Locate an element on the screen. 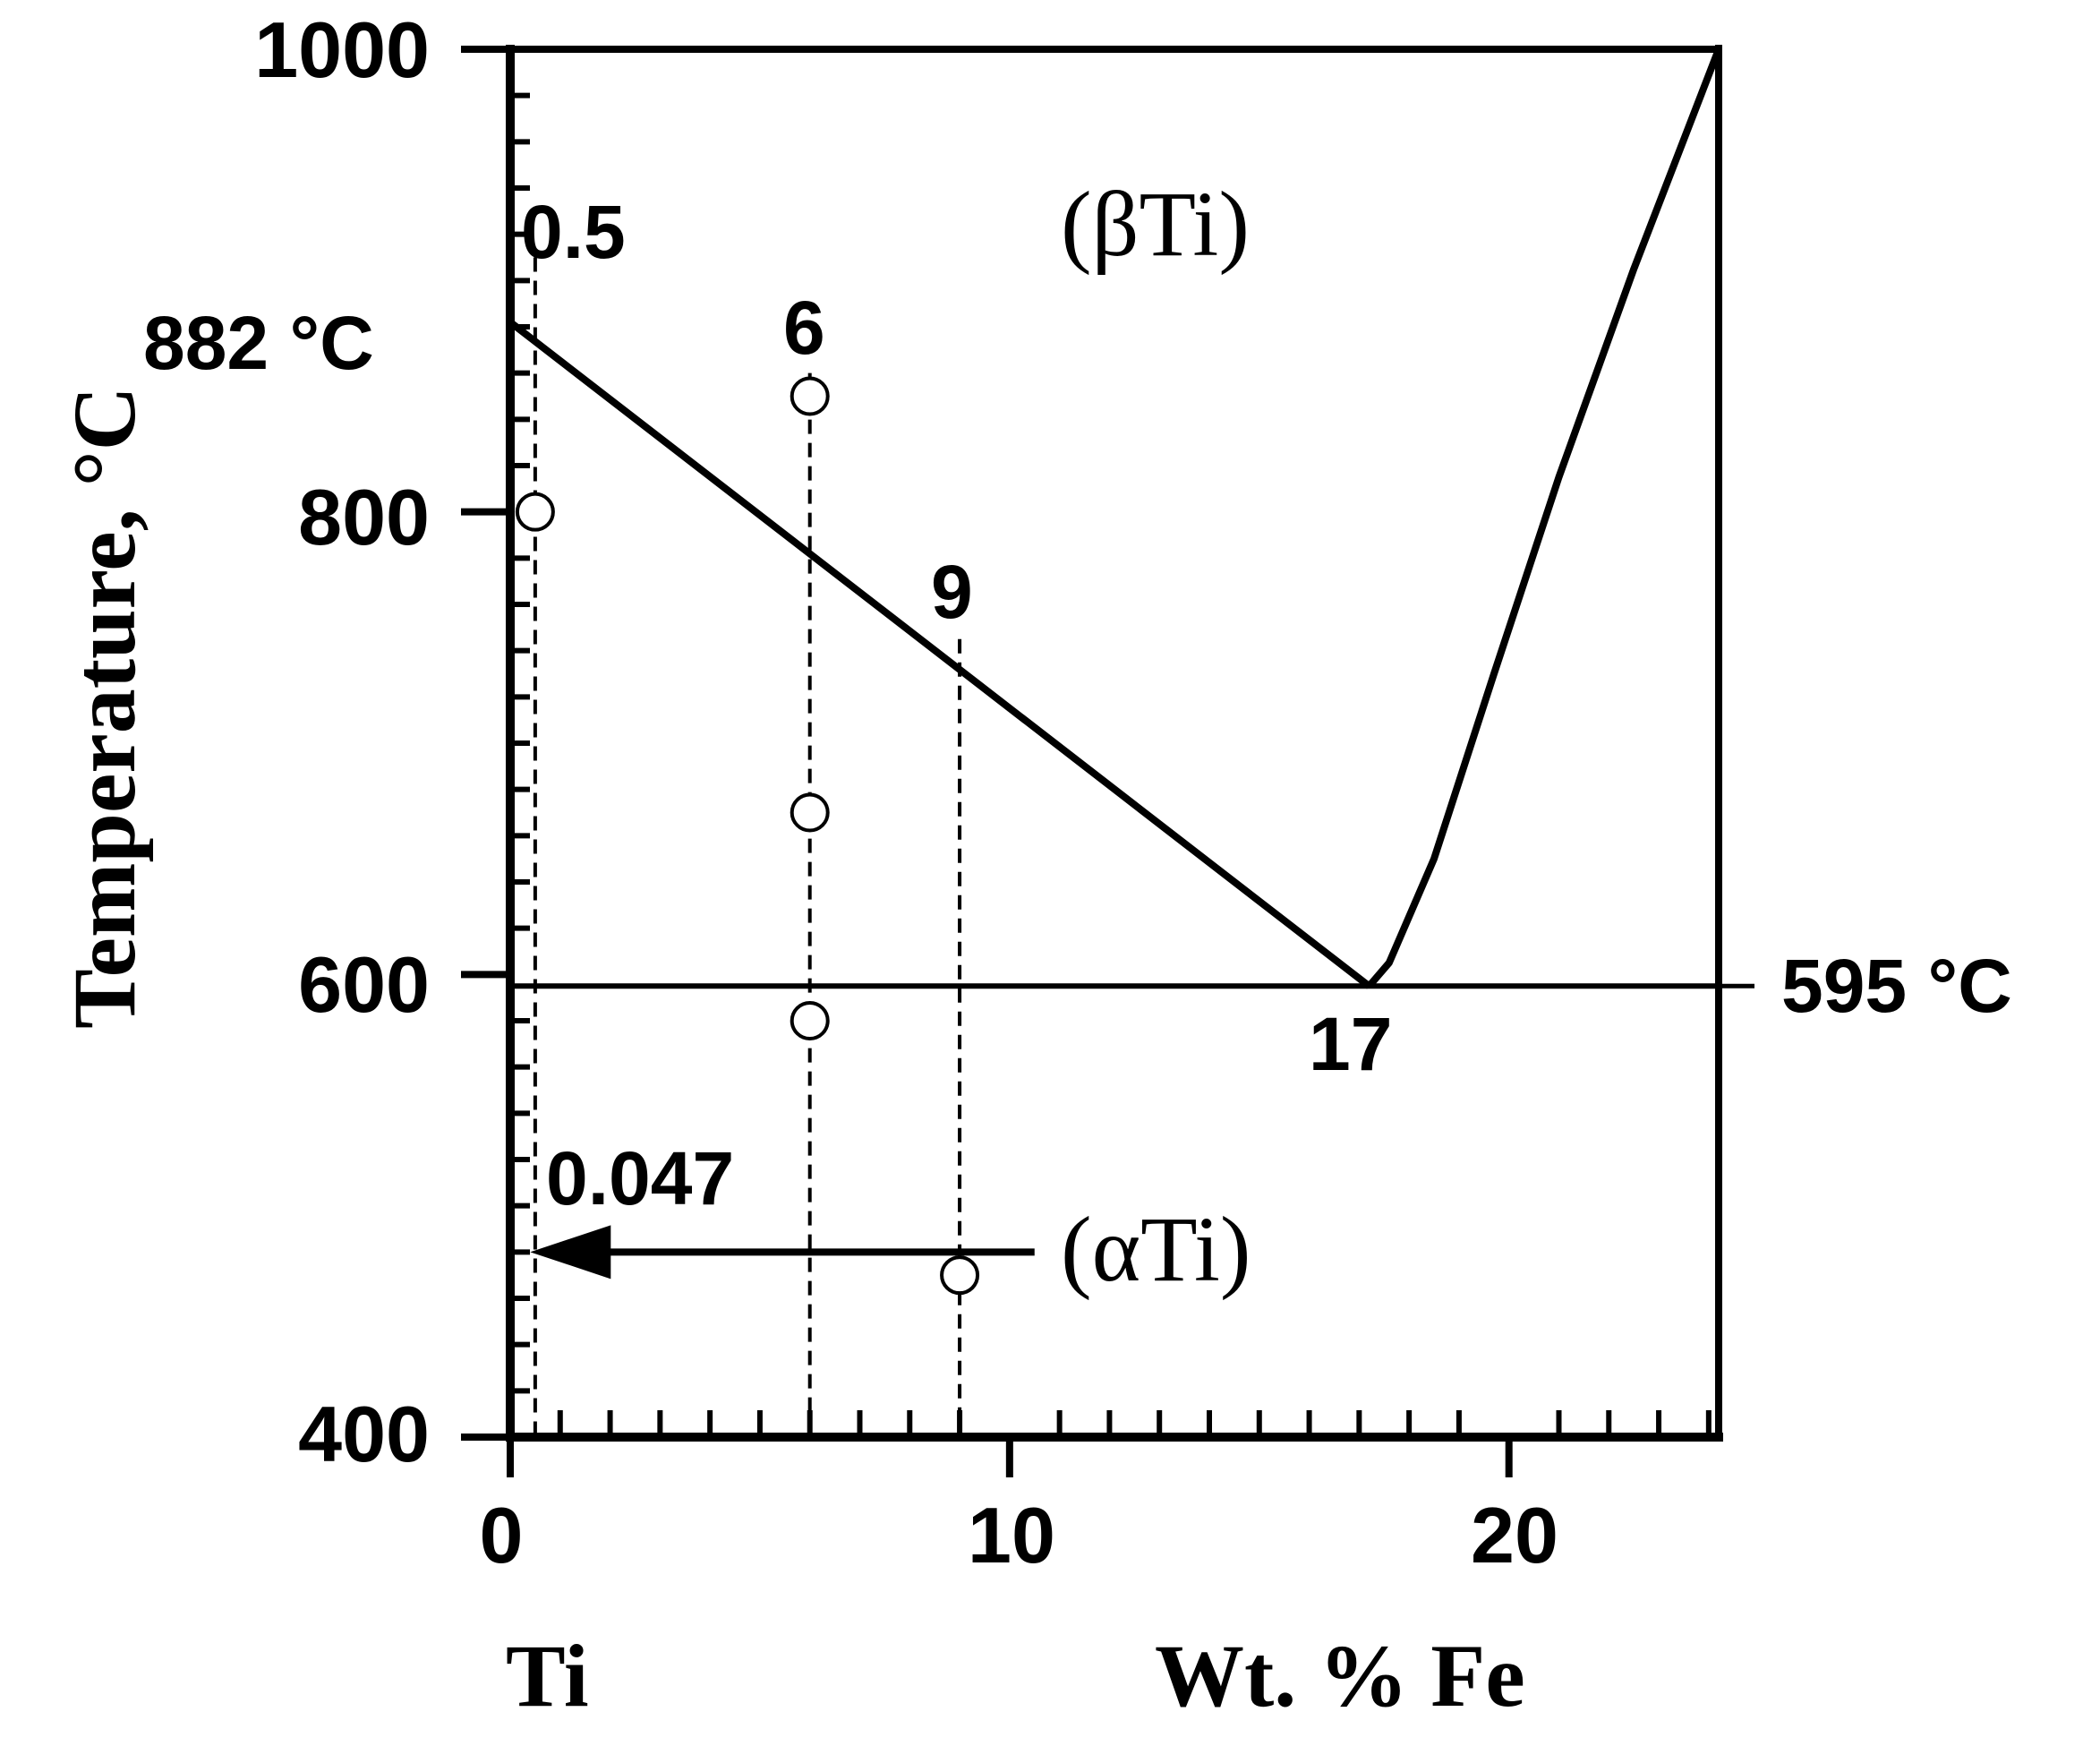 The image size is (2100, 1746). solubility-arrow is located at coordinates (783, 1252).